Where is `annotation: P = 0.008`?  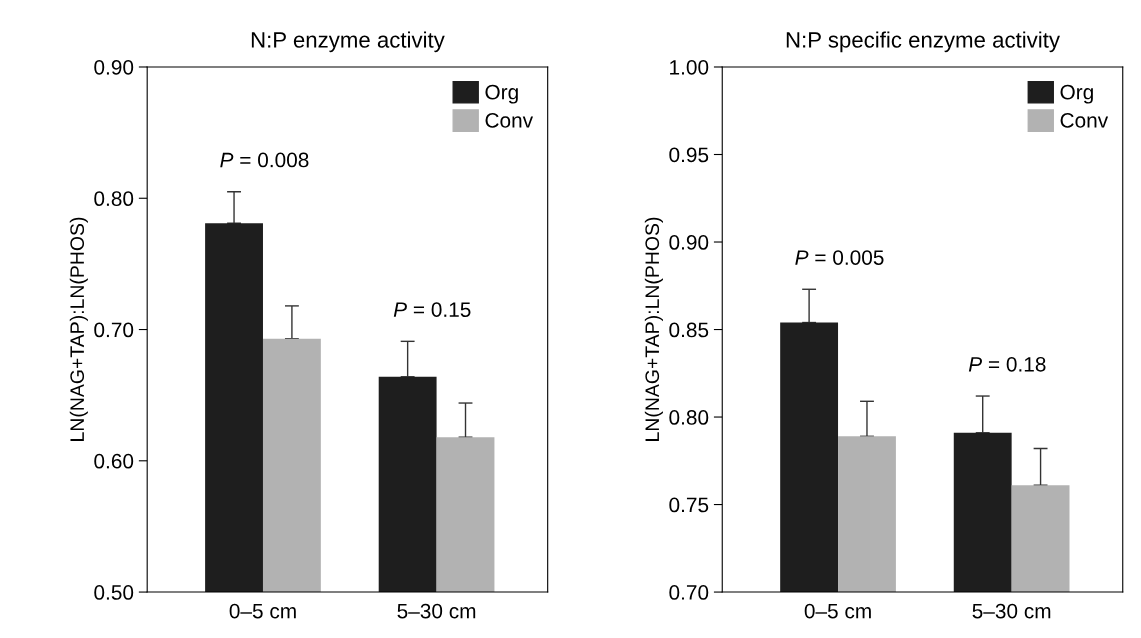 annotation: P = 0.008 is located at coordinates (264, 160).